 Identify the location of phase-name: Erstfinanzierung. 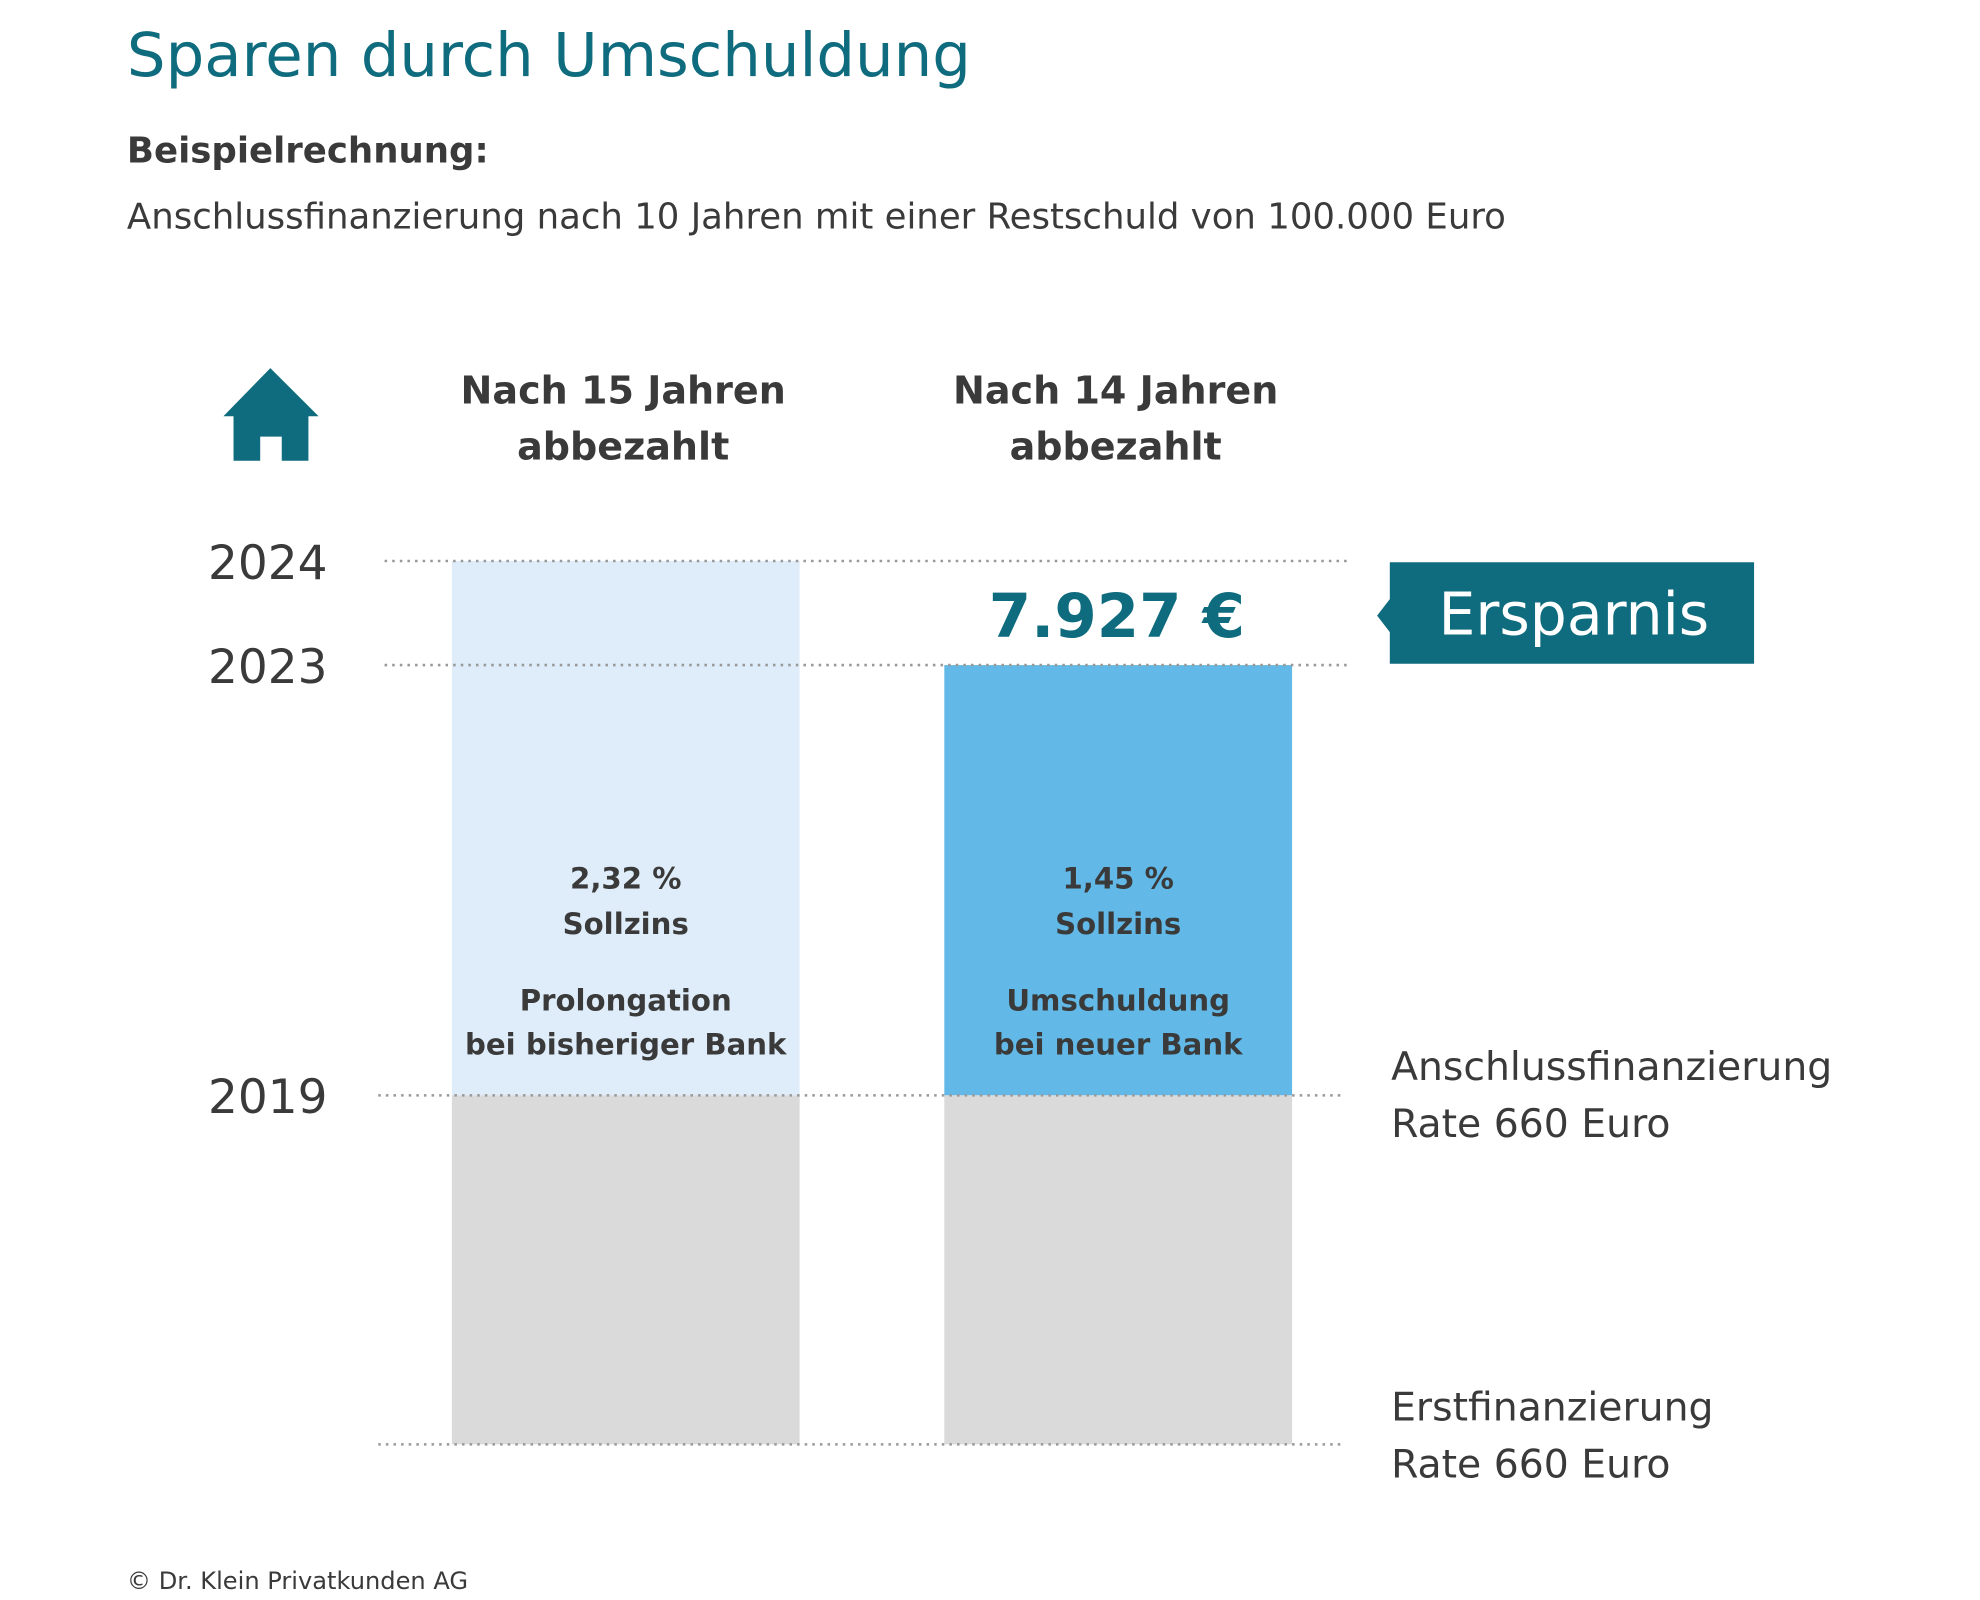
(1552, 1407).